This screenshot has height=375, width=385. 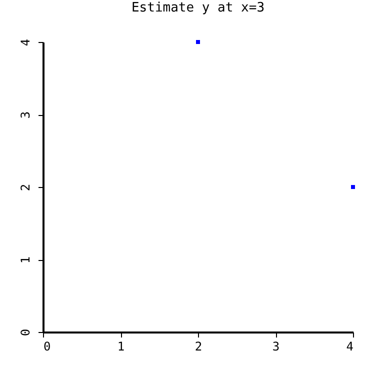 What do you see at coordinates (276, 347) in the screenshot?
I see `x-tick-label: 3` at bounding box center [276, 347].